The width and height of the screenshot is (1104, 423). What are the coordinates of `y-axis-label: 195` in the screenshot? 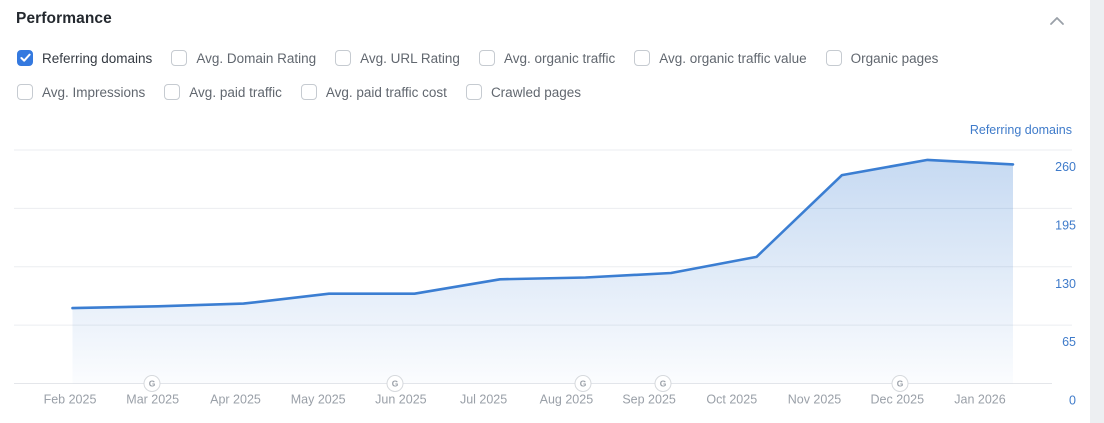 It's located at (1065, 225).